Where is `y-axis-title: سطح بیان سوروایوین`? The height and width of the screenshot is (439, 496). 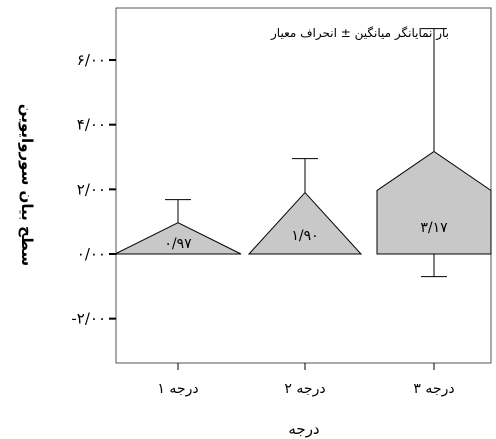
y-axis-title: سطح بیان سوروایوین is located at coordinates (27, 185).